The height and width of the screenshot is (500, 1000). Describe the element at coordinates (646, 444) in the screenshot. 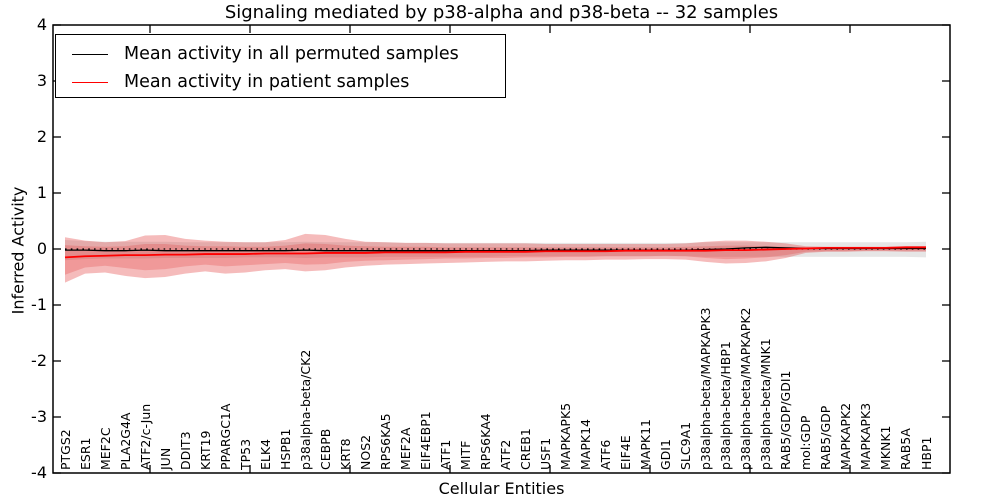

I see `x-tick-label: MAPK11` at that location.